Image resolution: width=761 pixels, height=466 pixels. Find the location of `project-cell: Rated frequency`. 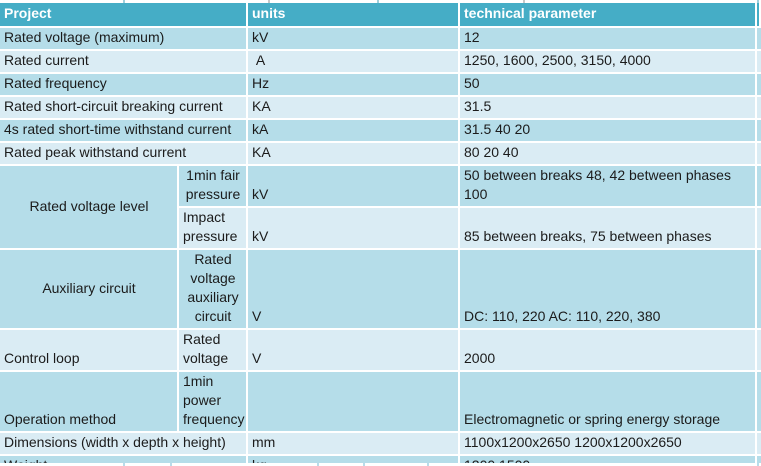

project-cell: Rated frequency is located at coordinates (124, 85).